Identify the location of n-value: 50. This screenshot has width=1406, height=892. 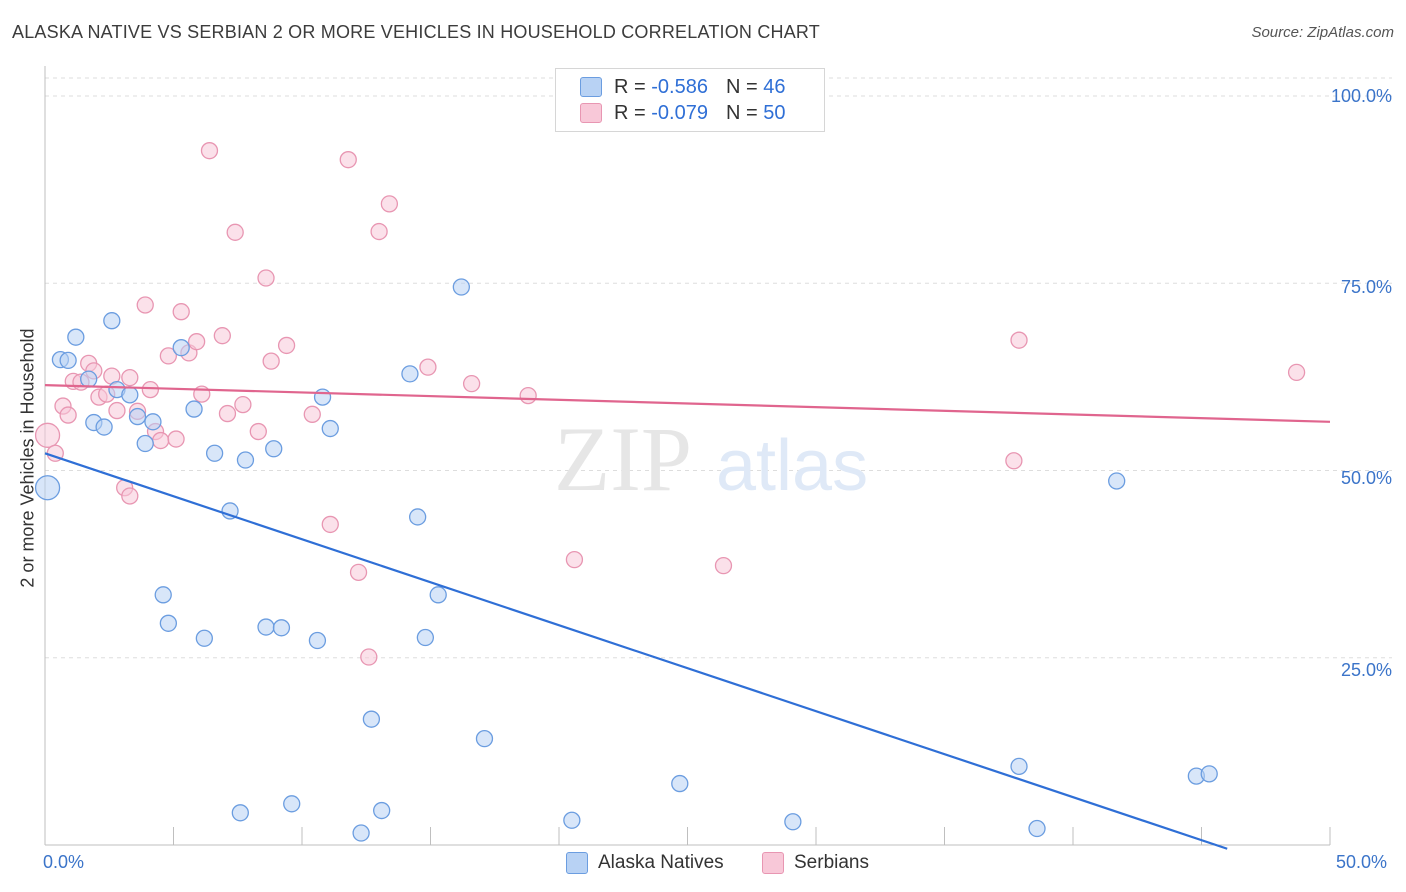
(774, 112).